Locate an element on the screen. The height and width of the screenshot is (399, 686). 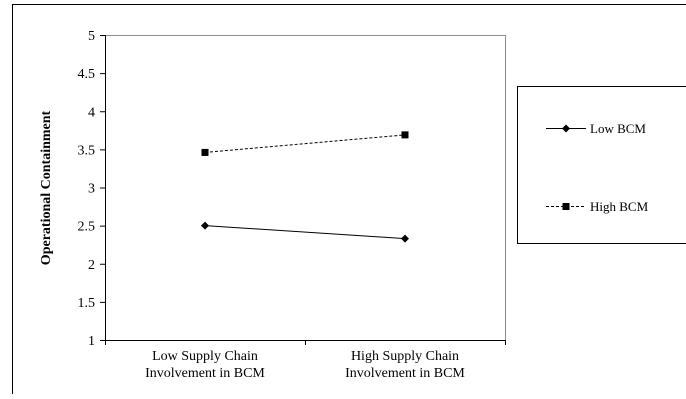
legend-label: Low BCM is located at coordinates (618, 128).